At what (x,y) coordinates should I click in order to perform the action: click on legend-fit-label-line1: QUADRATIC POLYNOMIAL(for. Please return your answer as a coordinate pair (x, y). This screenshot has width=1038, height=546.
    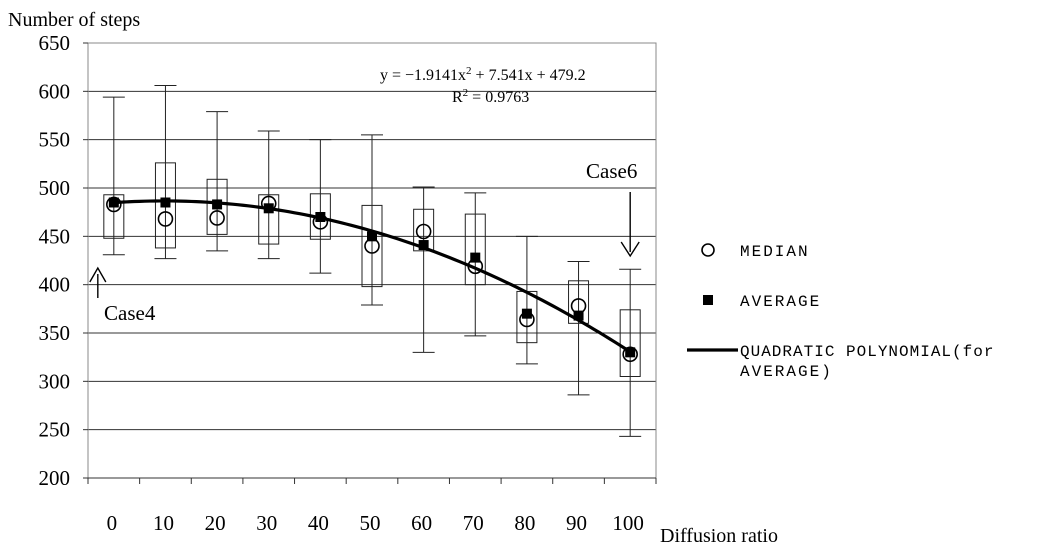
    Looking at the image, I should click on (867, 352).